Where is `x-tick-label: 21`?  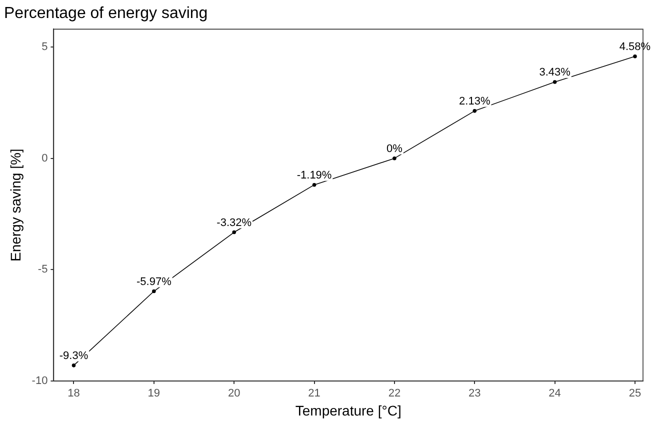
x-tick-label: 21 is located at coordinates (314, 394).